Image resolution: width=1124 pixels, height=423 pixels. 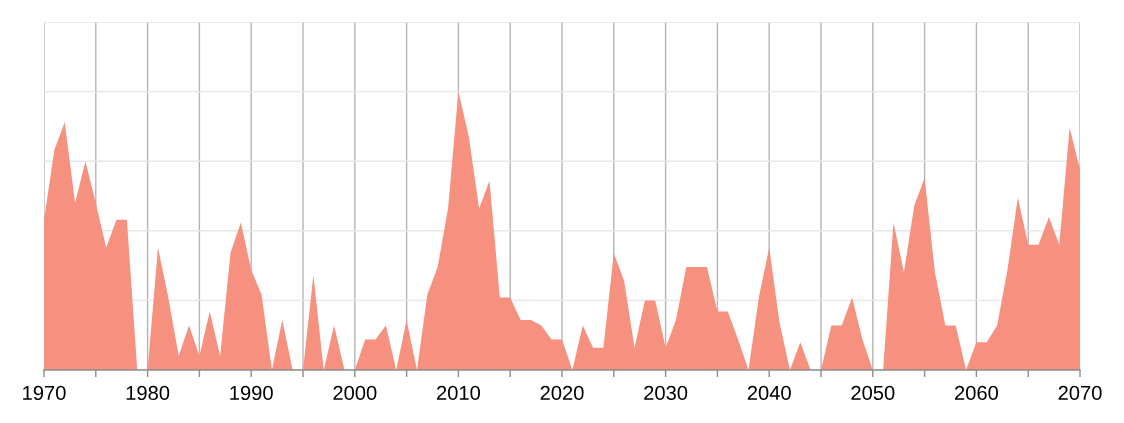 What do you see at coordinates (666, 393) in the screenshot?
I see `x-tick-label: 2030` at bounding box center [666, 393].